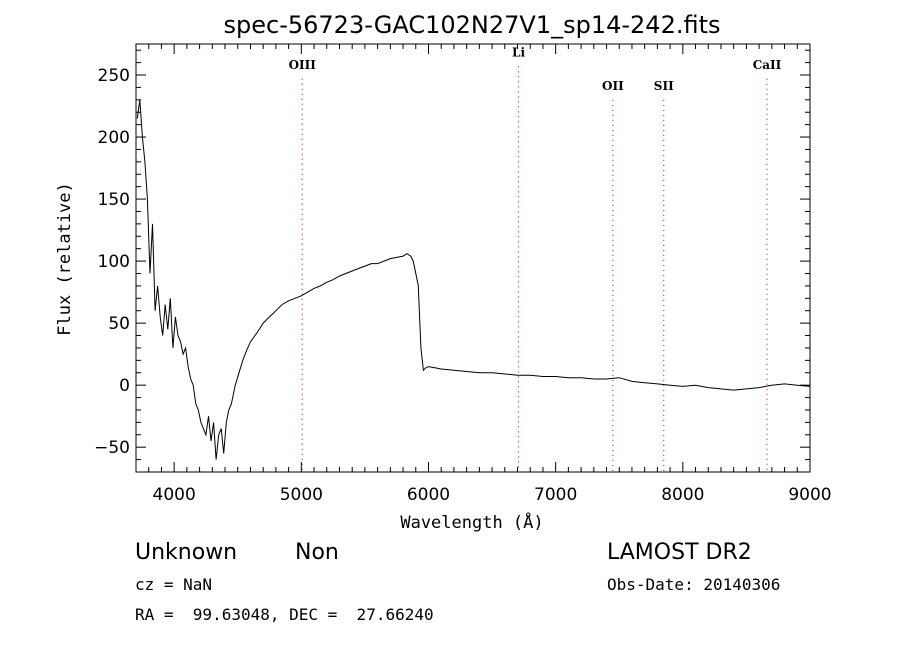 The height and width of the screenshot is (650, 900). What do you see at coordinates (301, 495) in the screenshot?
I see `x-tick-label: 5000` at bounding box center [301, 495].